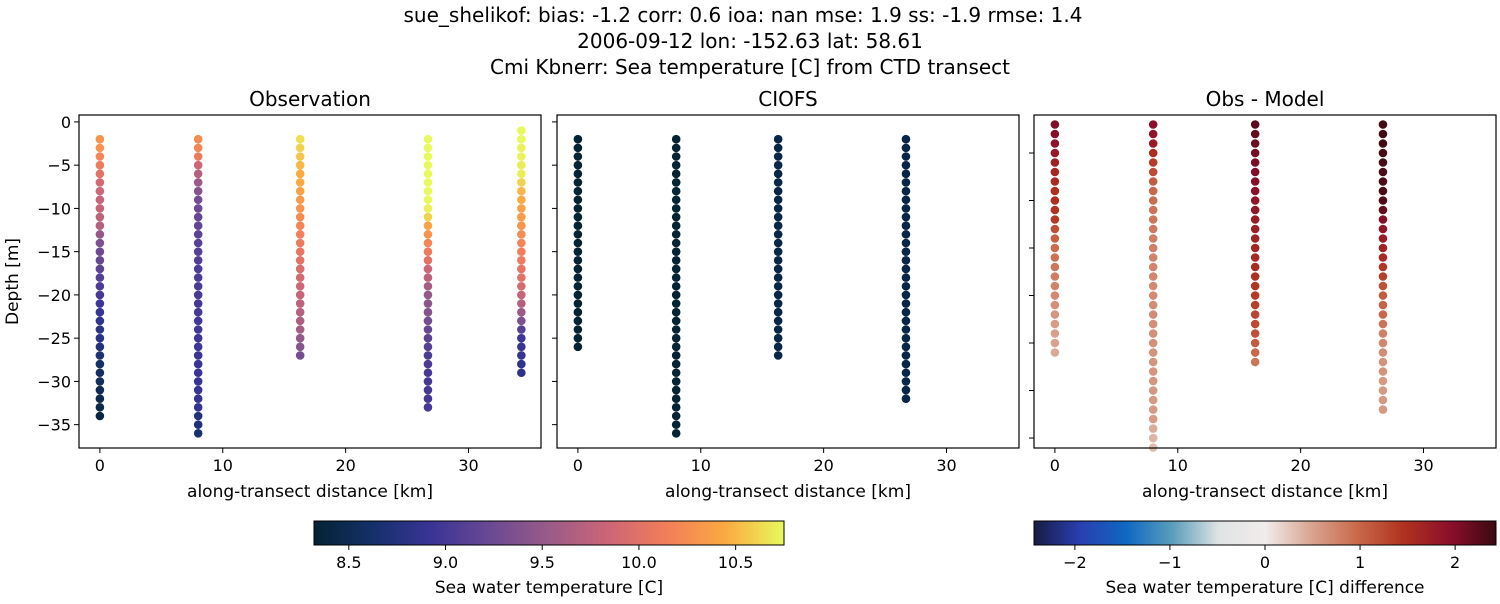  Describe the element at coordinates (54, 208) in the screenshot. I see `y-tick-label: −10` at that location.